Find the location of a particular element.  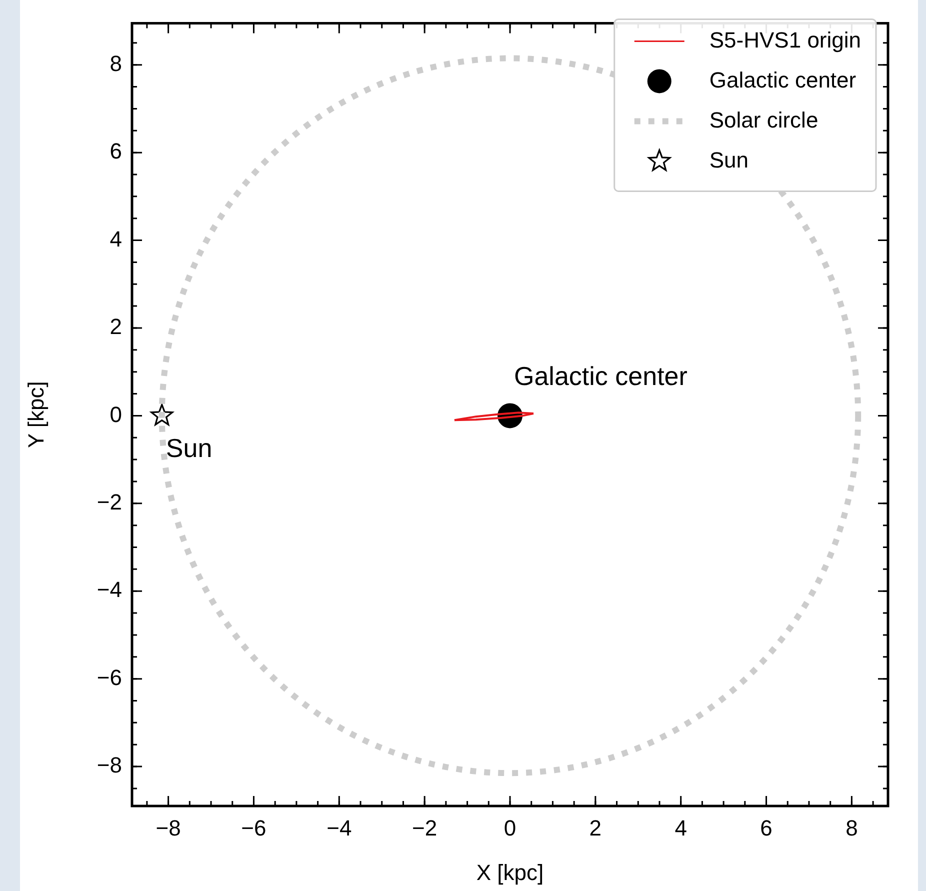

y-axis-title: Y [kpc] is located at coordinates (35, 414).